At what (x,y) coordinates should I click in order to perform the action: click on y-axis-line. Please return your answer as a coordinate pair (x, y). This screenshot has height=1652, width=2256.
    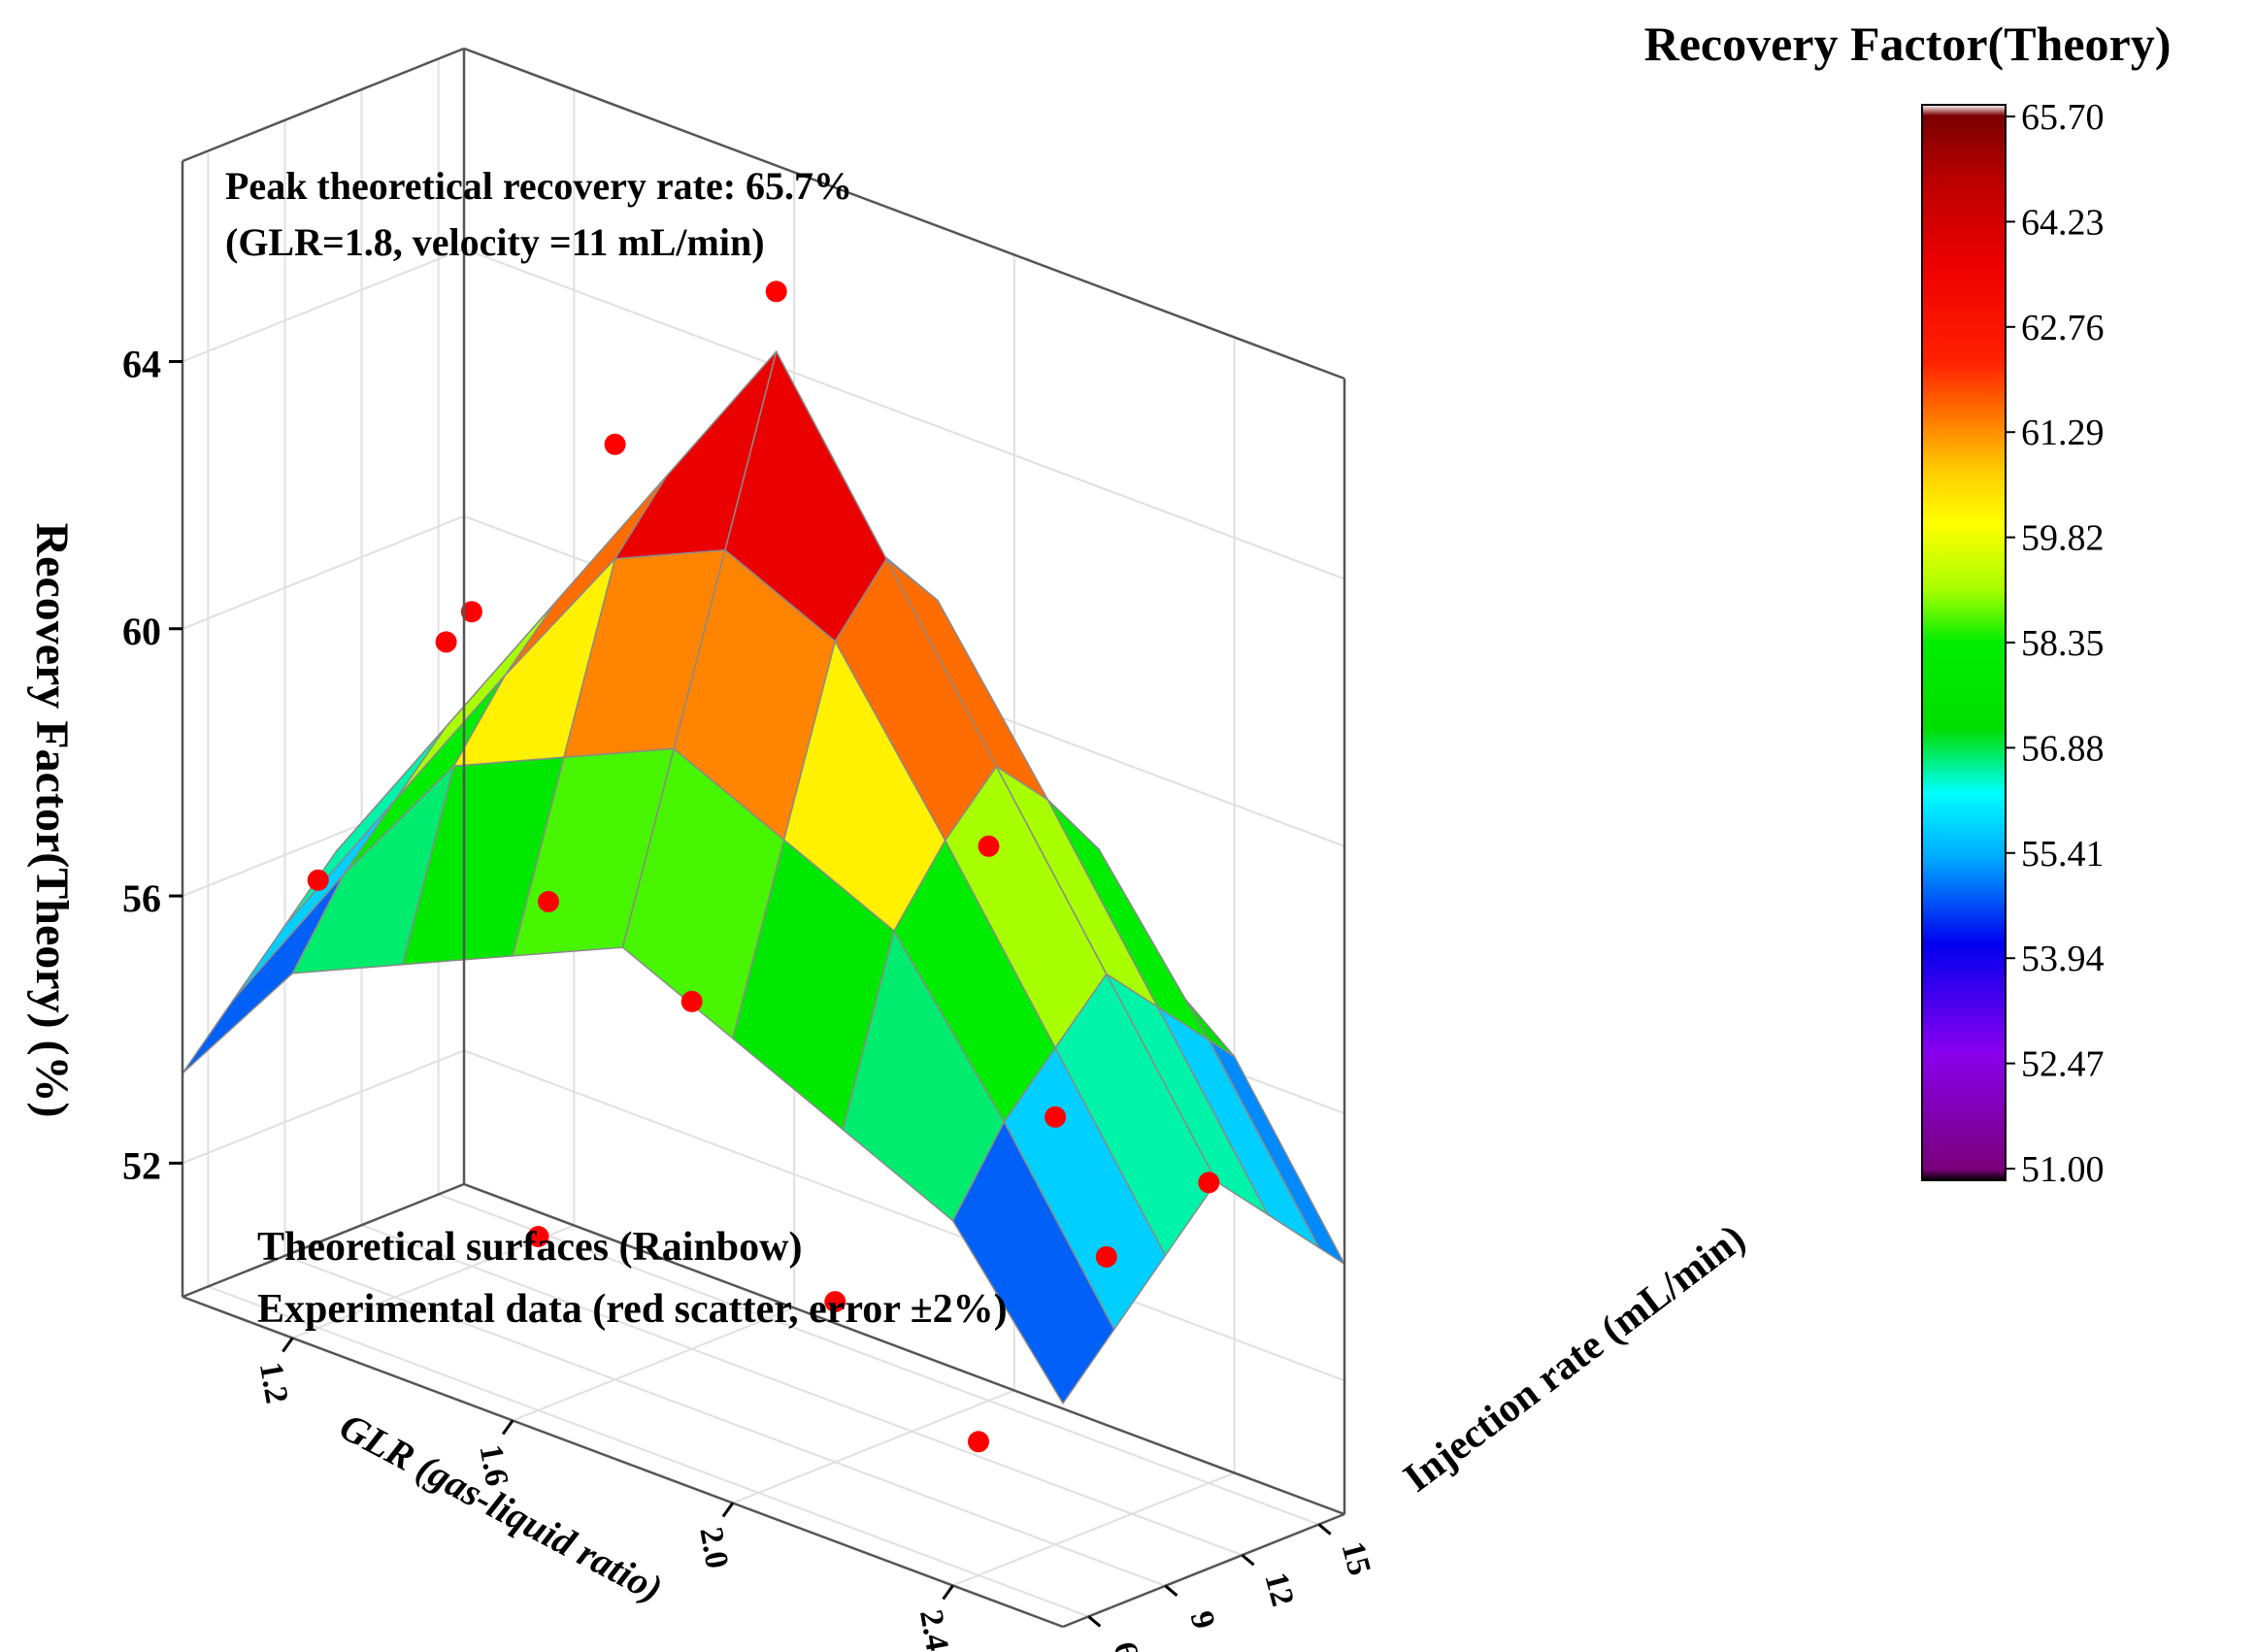
    Looking at the image, I should click on (1203, 1570).